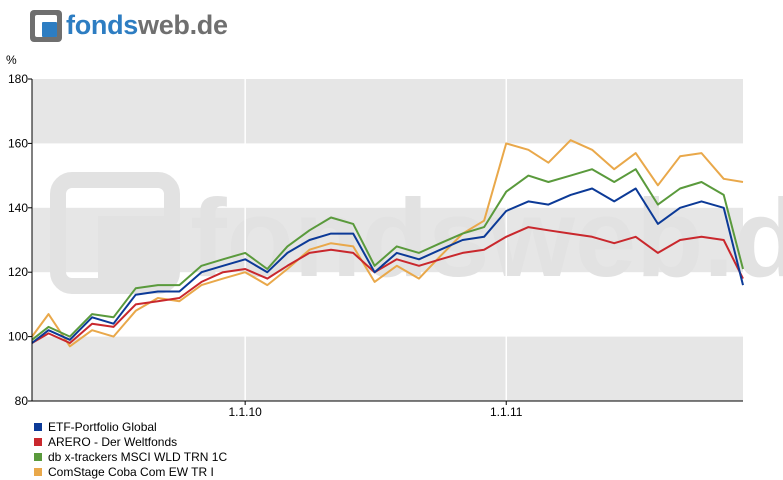  Describe the element at coordinates (113, 442) in the screenshot. I see `legend-label: ARERO - Der Weltfonds` at that location.